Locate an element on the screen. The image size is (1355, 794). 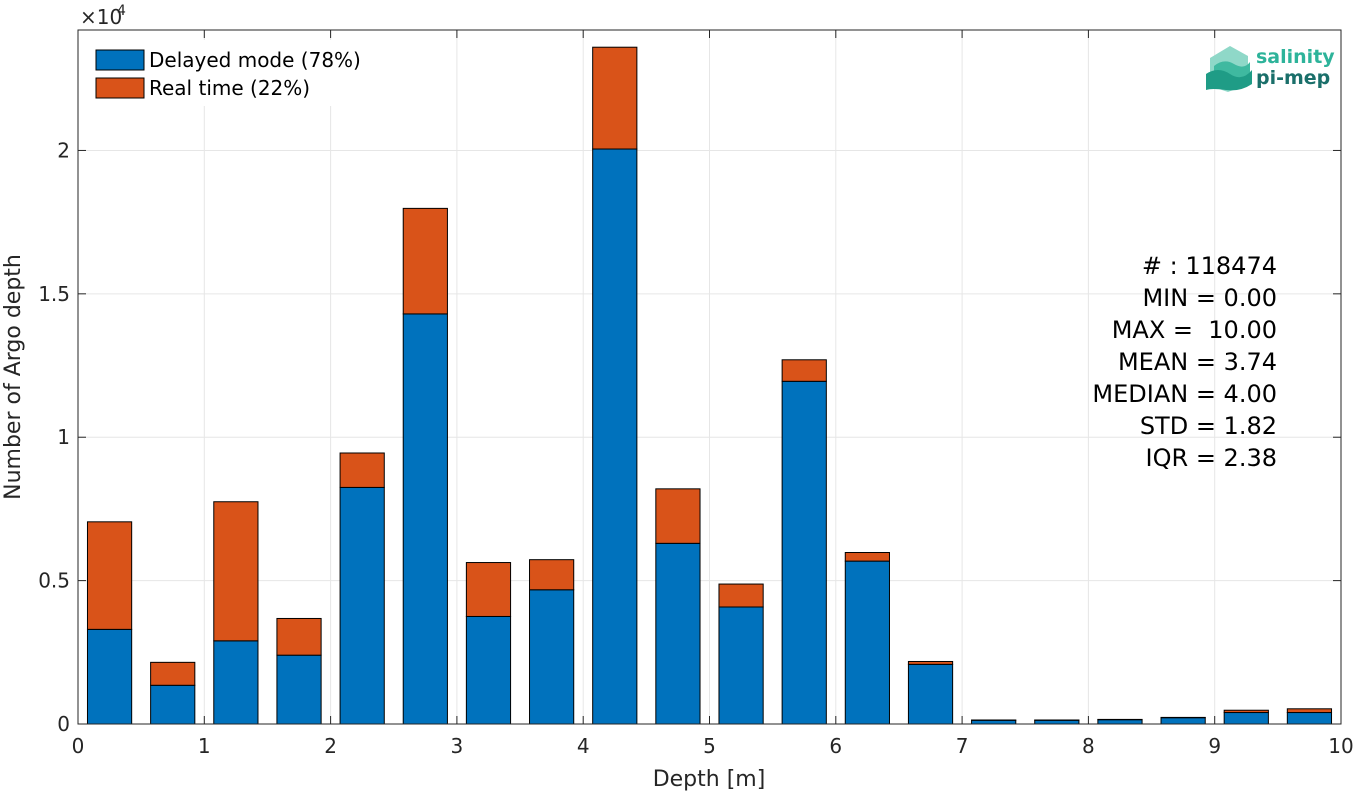
y-tick-label: 1.5 is located at coordinates (54, 294).